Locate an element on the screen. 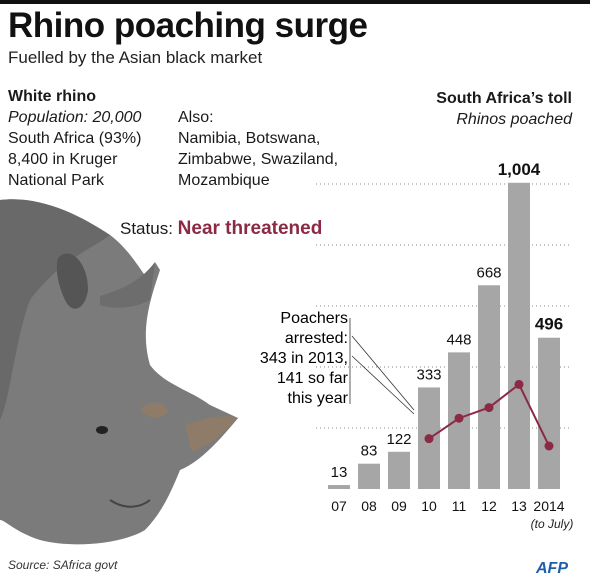 This screenshot has width=590, height=583. x-category-note: (to July) is located at coordinates (552, 524).